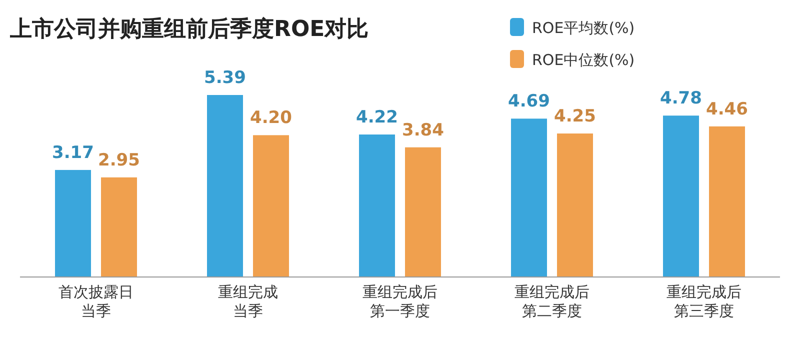 This screenshot has height=339, width=800. Describe the element at coordinates (225, 78) in the screenshot. I see `data-label: 5.39` at that location.